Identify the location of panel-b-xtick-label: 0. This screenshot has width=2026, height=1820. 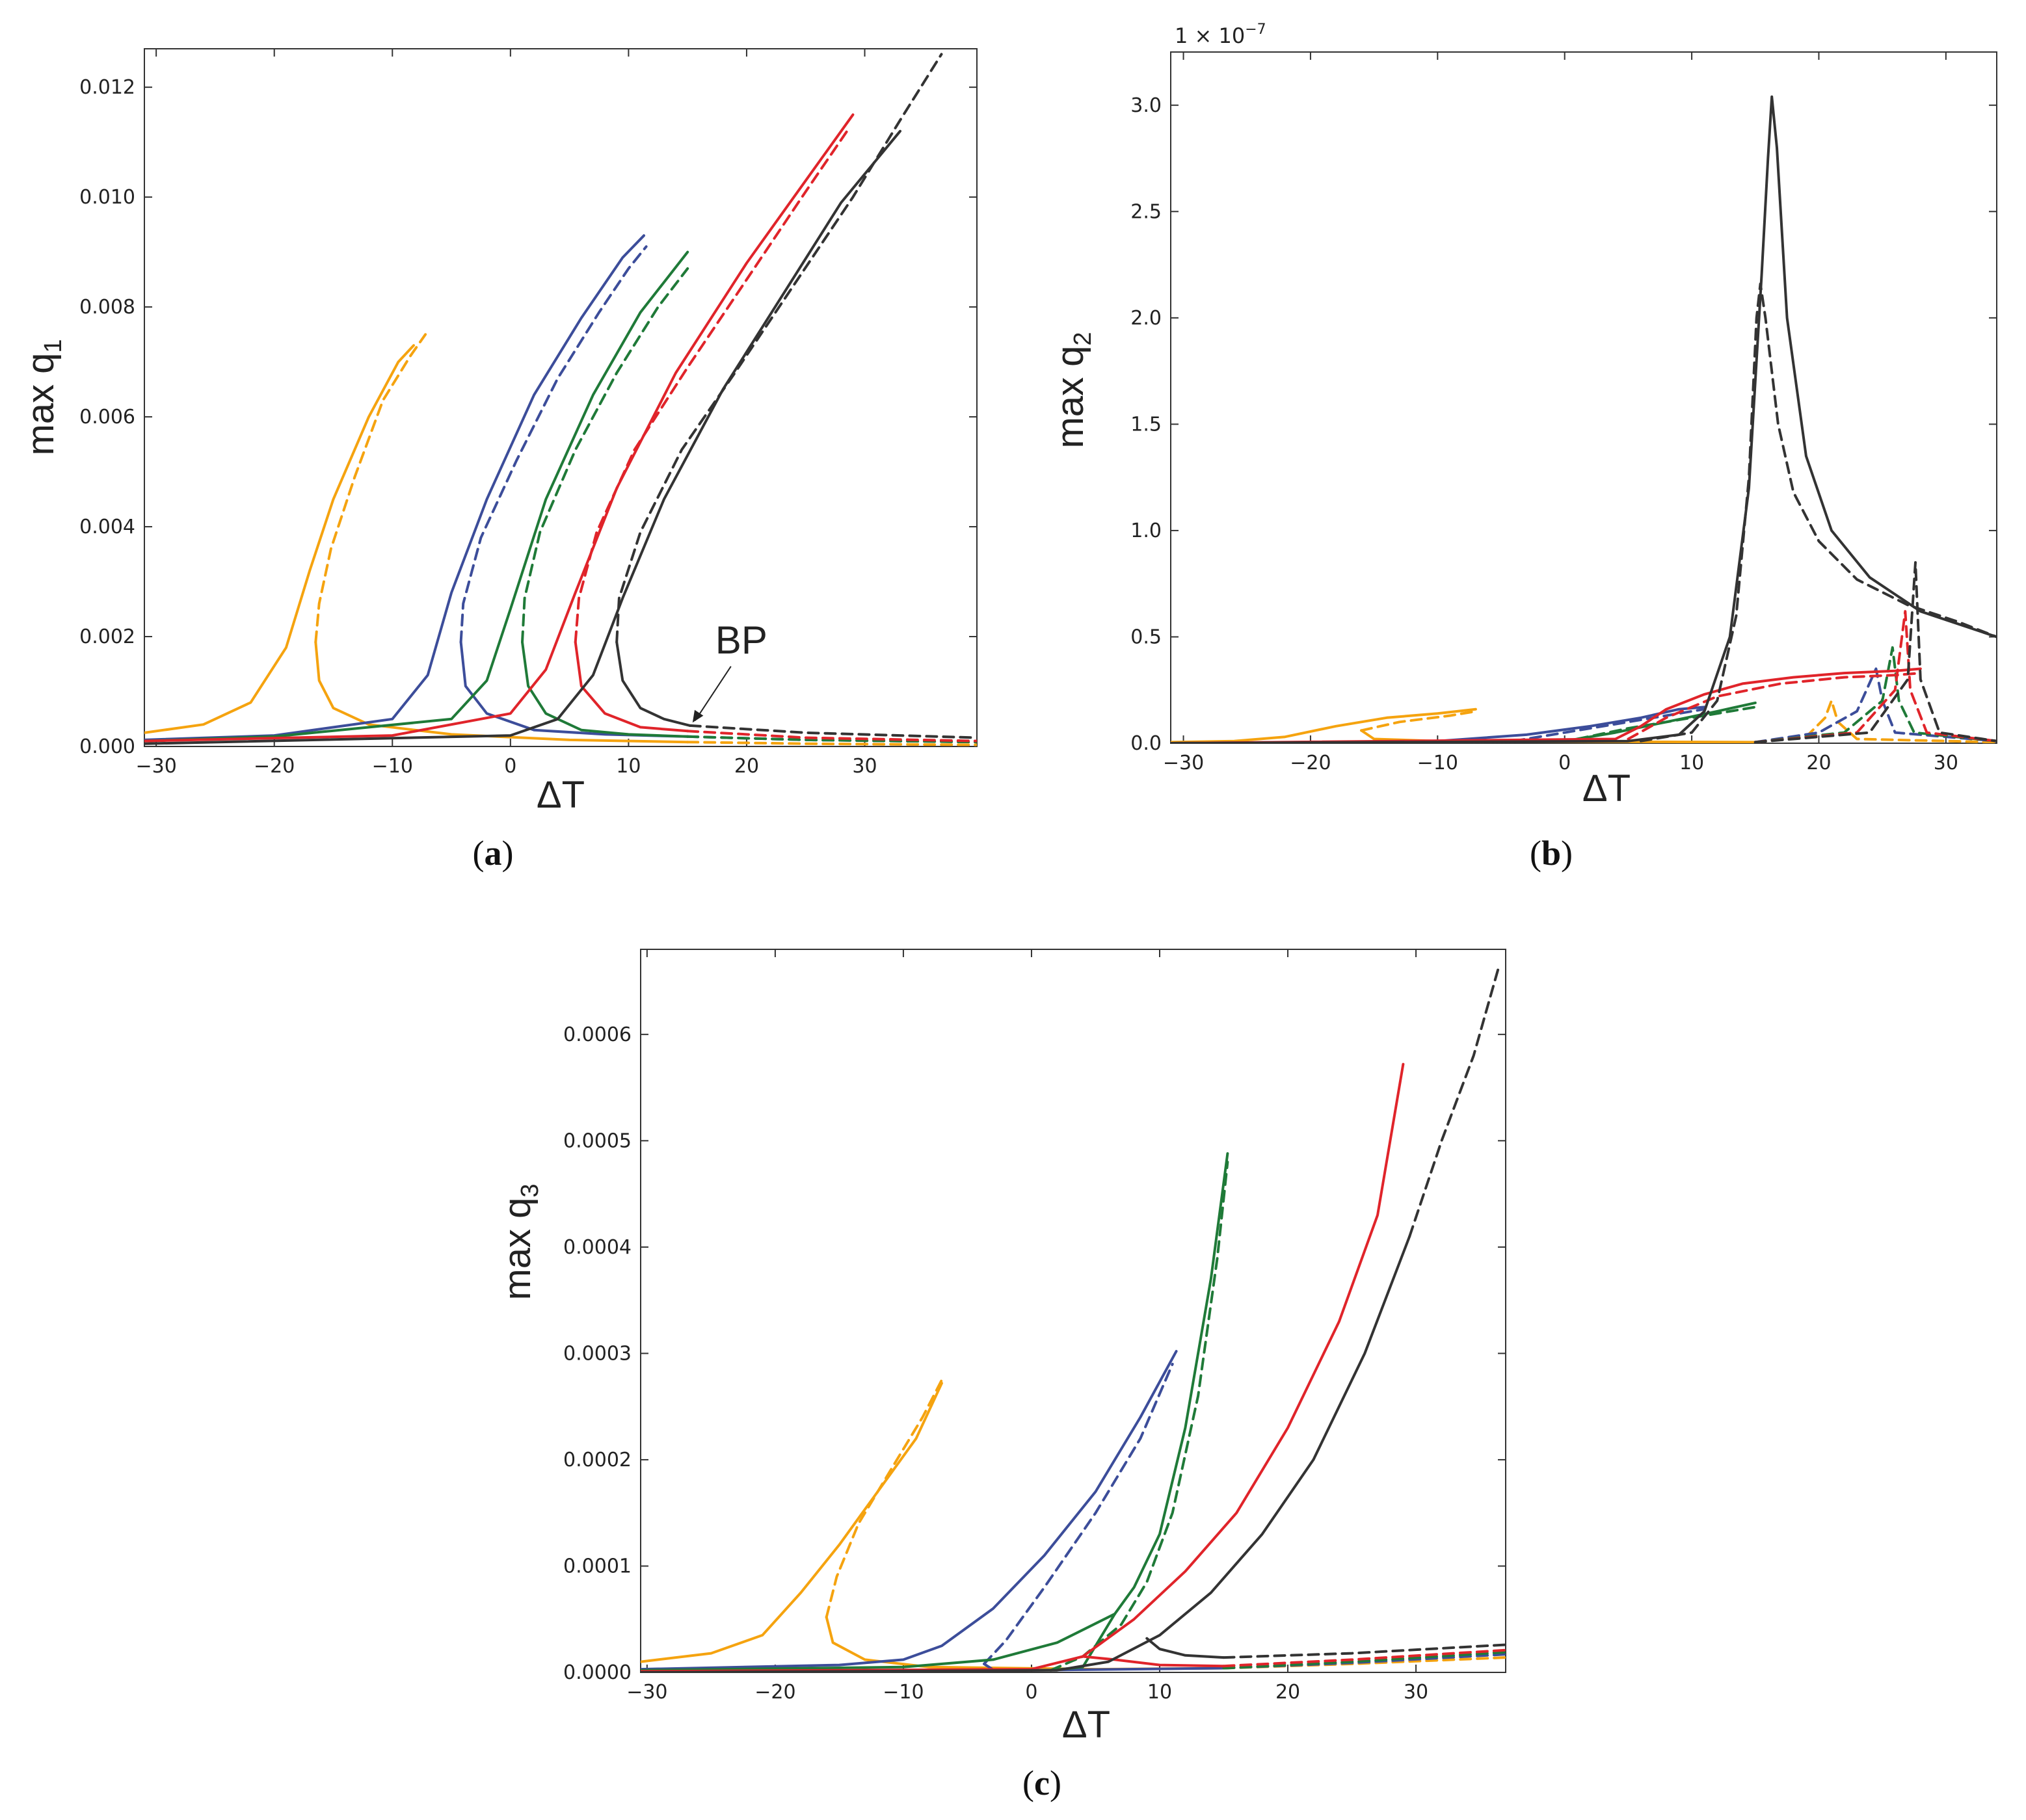
(1565, 763).